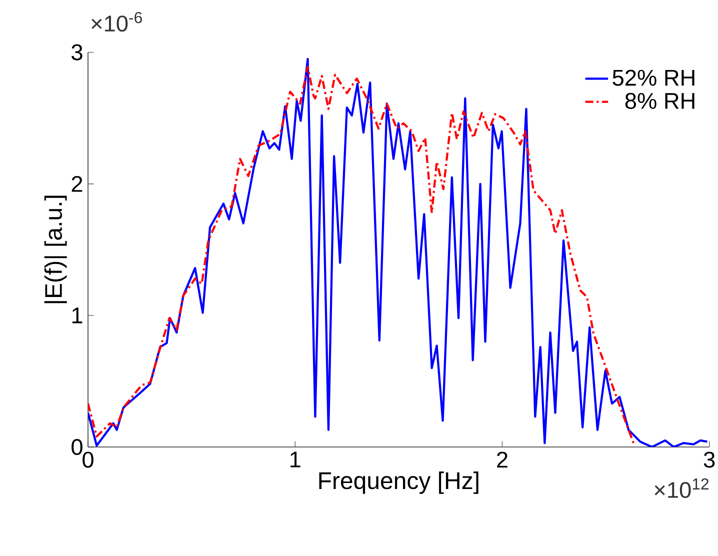  What do you see at coordinates (659, 100) in the screenshot?
I see `legend-label: 8% RH` at bounding box center [659, 100].